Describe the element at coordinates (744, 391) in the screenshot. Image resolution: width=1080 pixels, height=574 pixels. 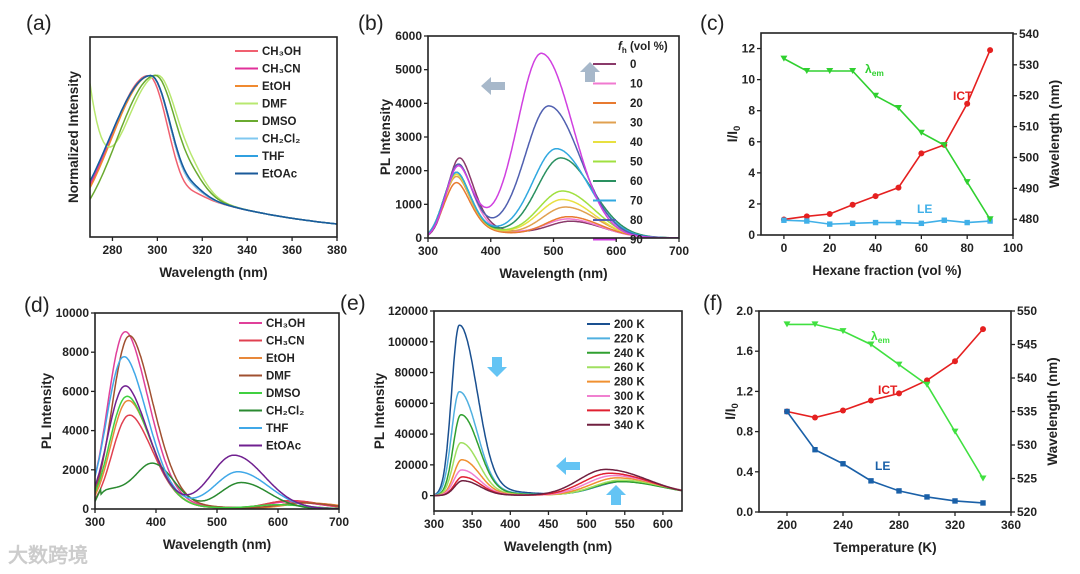
I see `y-tick-label: 1.2` at that location.